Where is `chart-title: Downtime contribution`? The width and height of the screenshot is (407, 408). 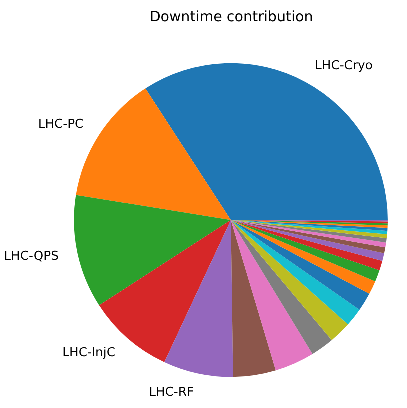 chart-title: Downtime contribution is located at coordinates (232, 17).